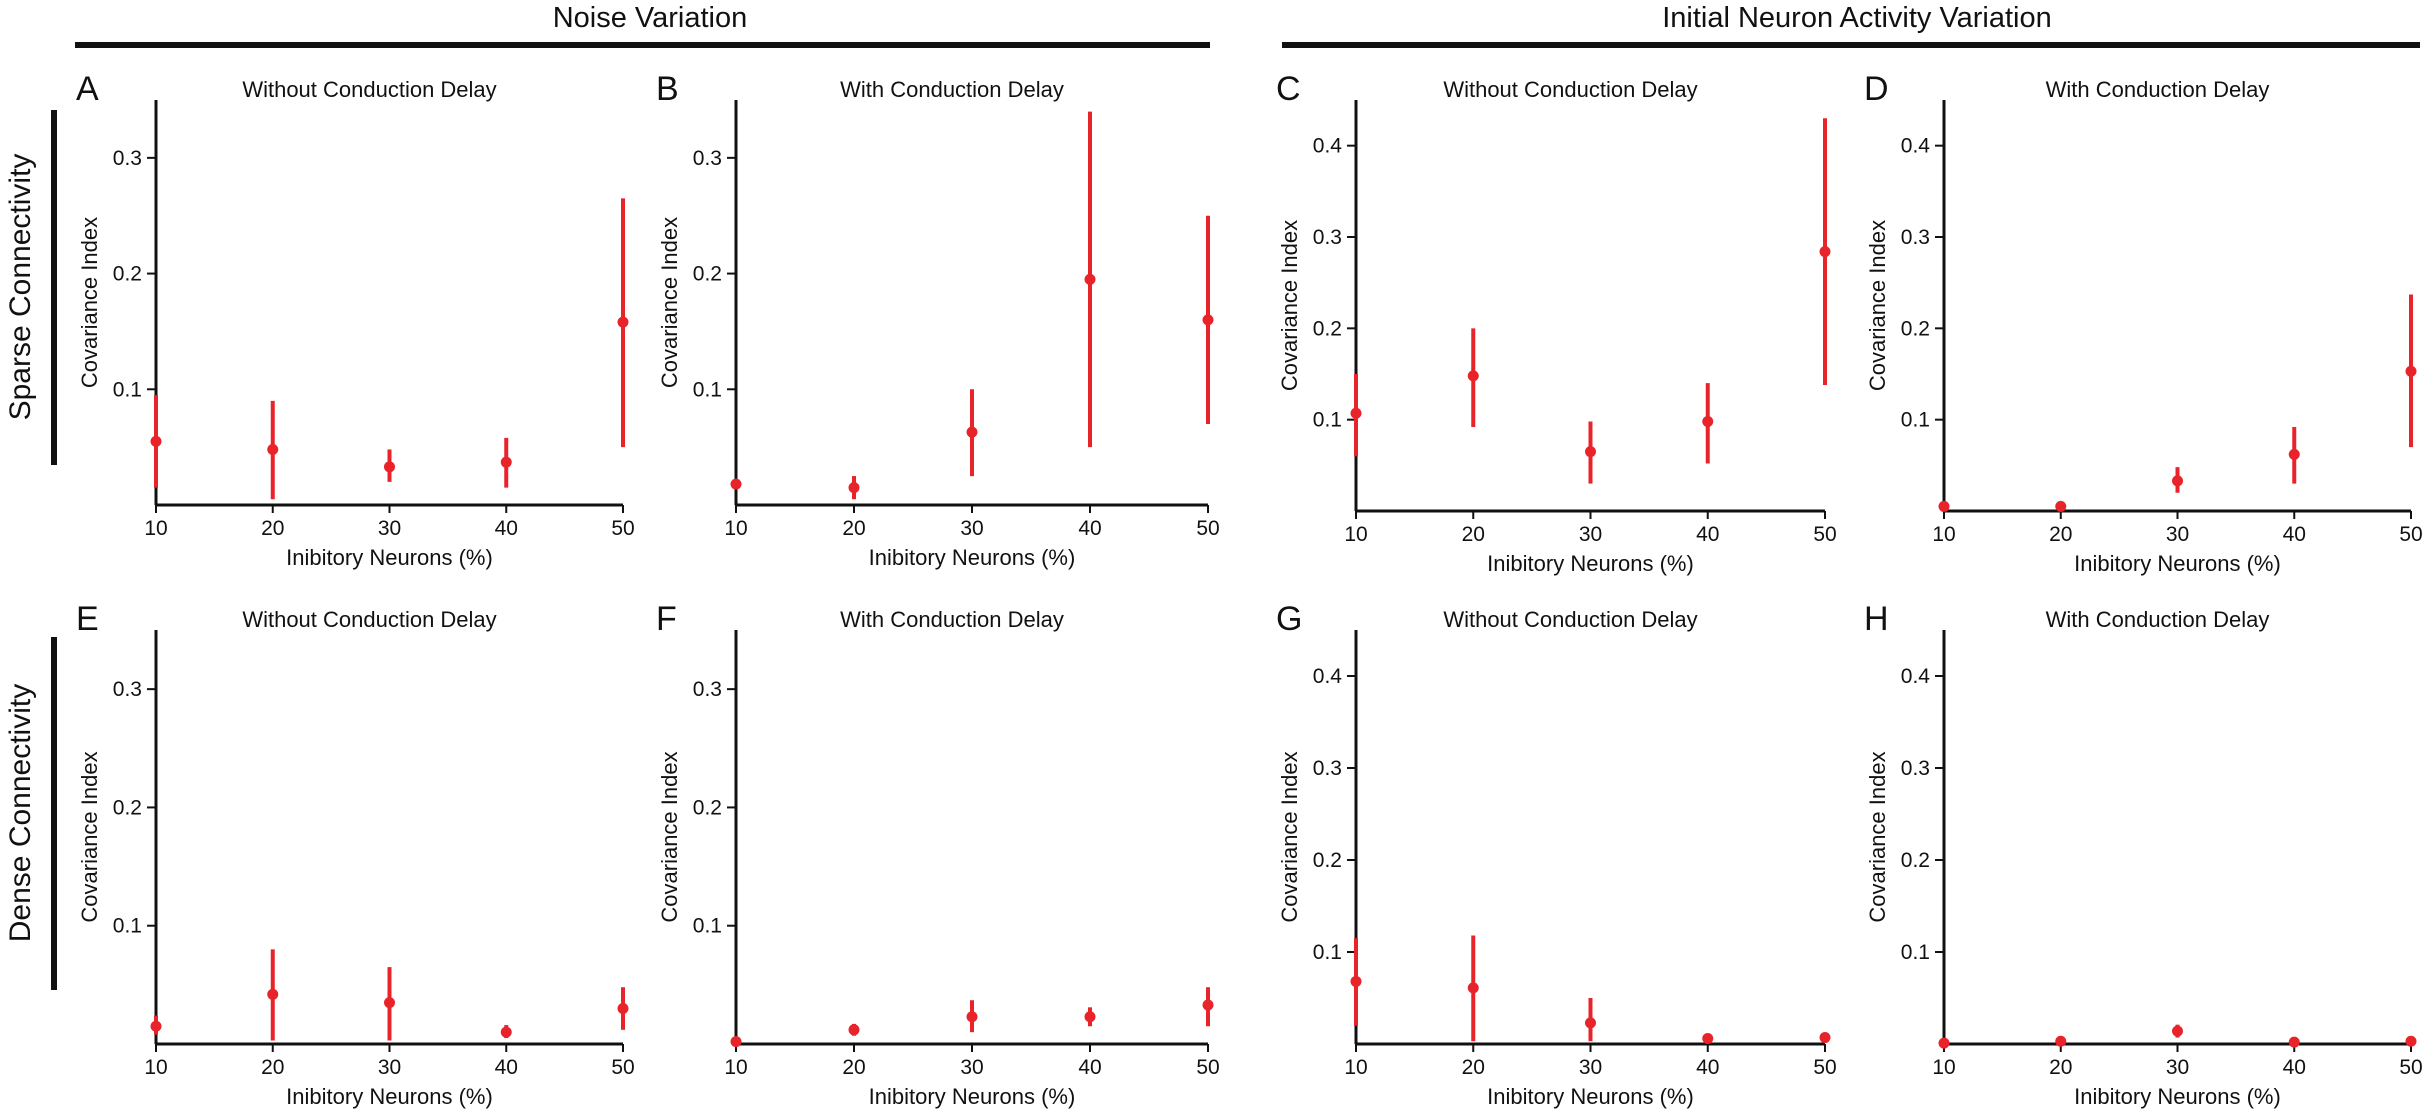 The height and width of the screenshot is (1111, 2425). What do you see at coordinates (2177, 563) in the screenshot?
I see `x-axis-label-d: Inibitory Neurons (%)` at bounding box center [2177, 563].